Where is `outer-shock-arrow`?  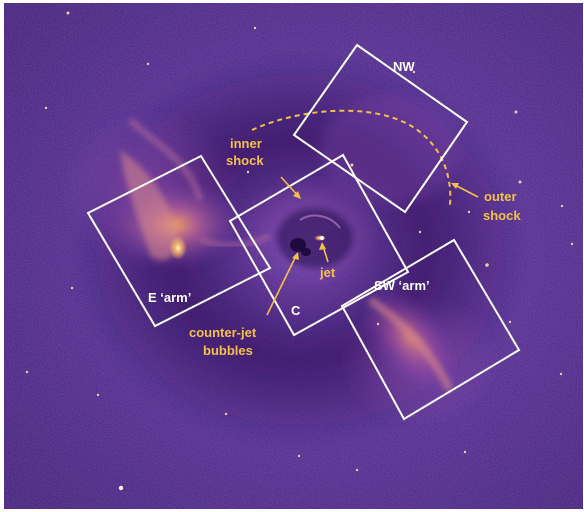 outer-shock-arrow is located at coordinates (466, 191).